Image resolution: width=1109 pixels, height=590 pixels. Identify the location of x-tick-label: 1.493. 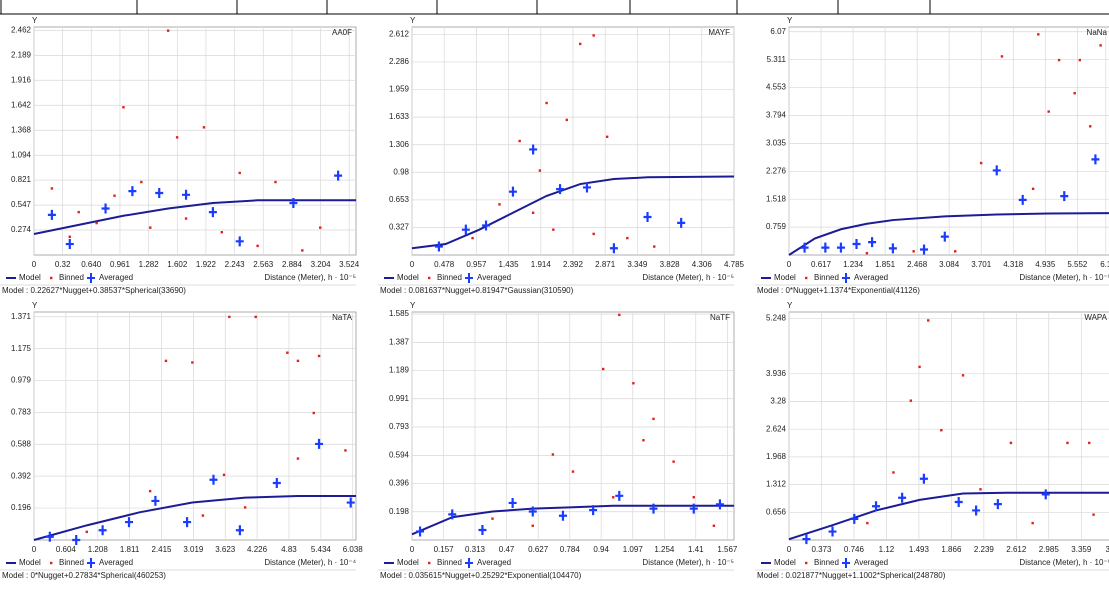
(919, 549).